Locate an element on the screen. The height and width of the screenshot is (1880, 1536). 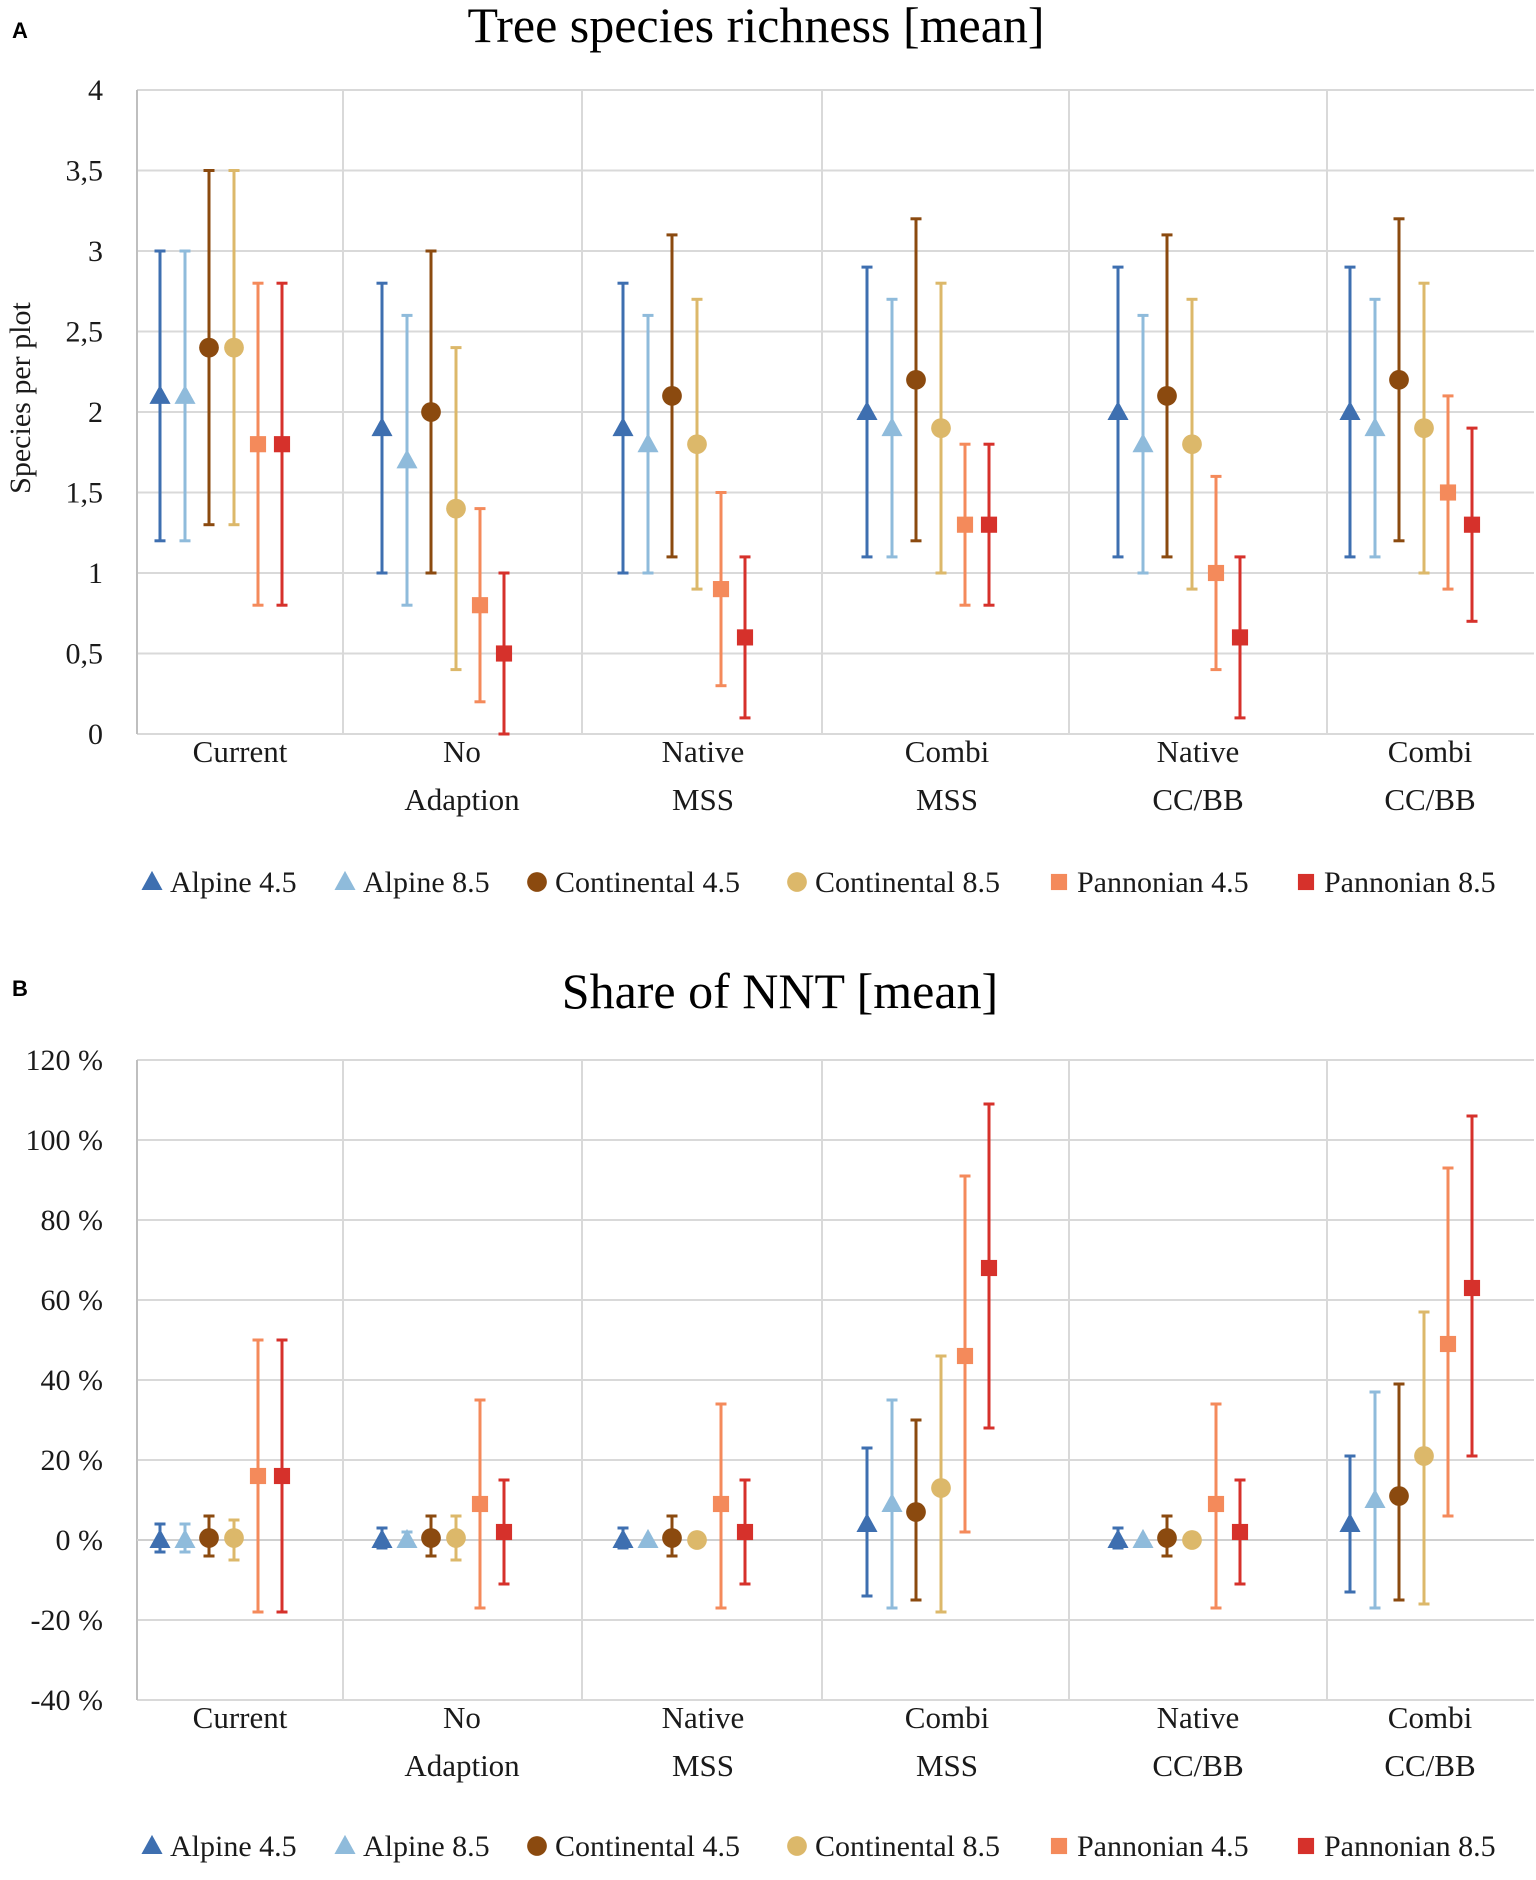
y-tick-label: 2,5 is located at coordinates (85, 332).